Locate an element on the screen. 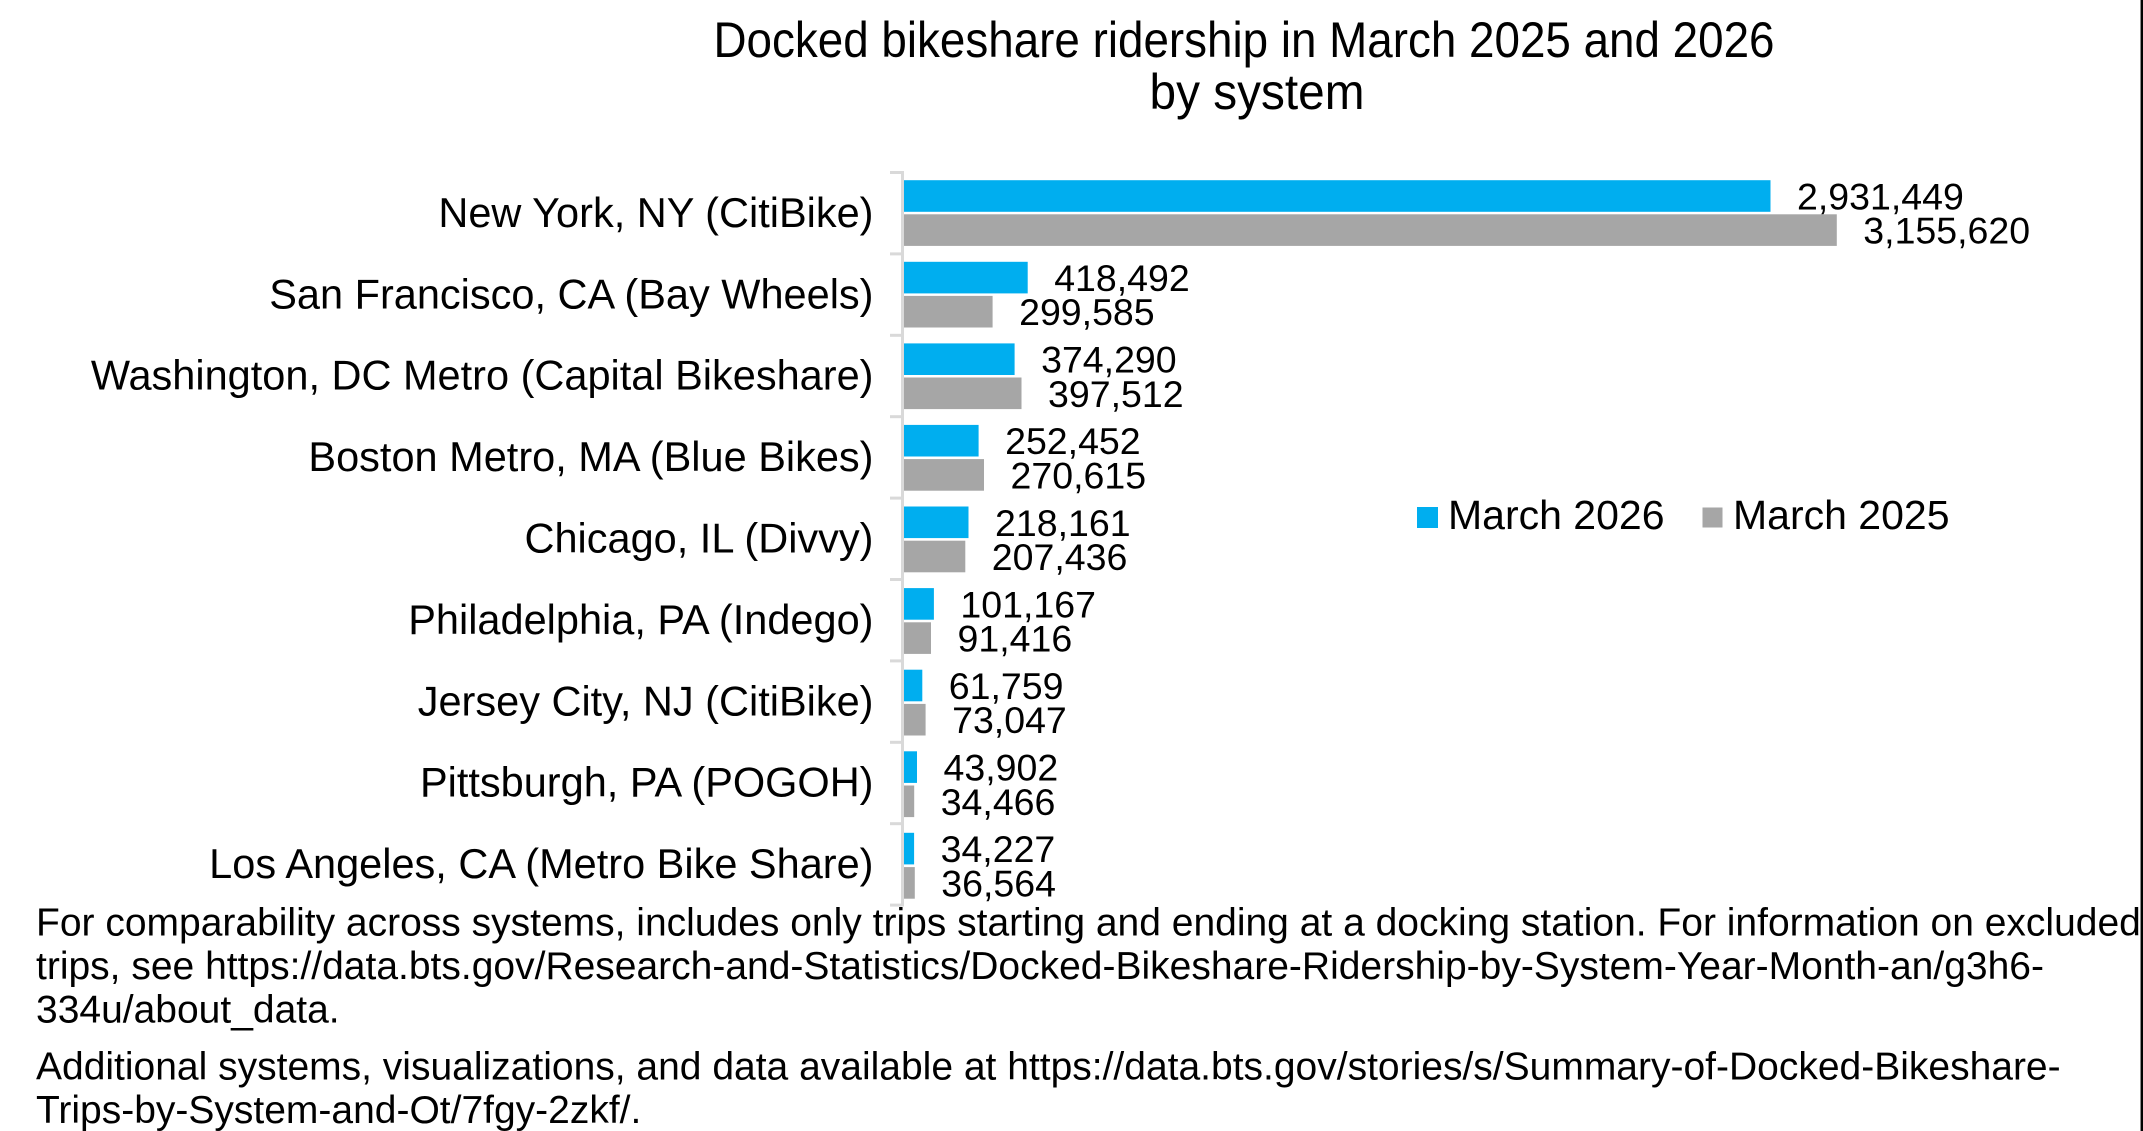 The height and width of the screenshot is (1131, 2143). svg-text: 73,047 is located at coordinates (1009, 720).